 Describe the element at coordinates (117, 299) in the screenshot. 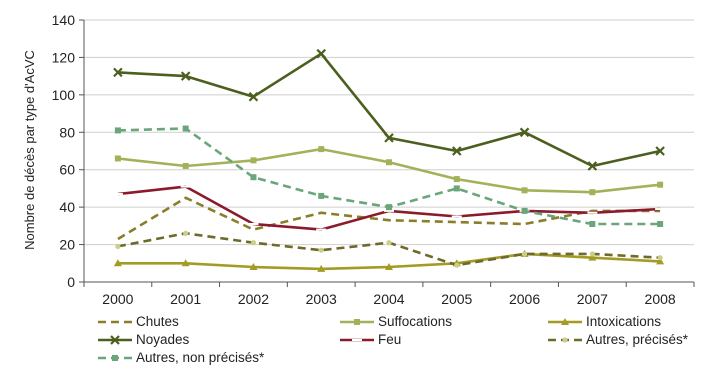

I see `x-tick-label: 2000` at that location.